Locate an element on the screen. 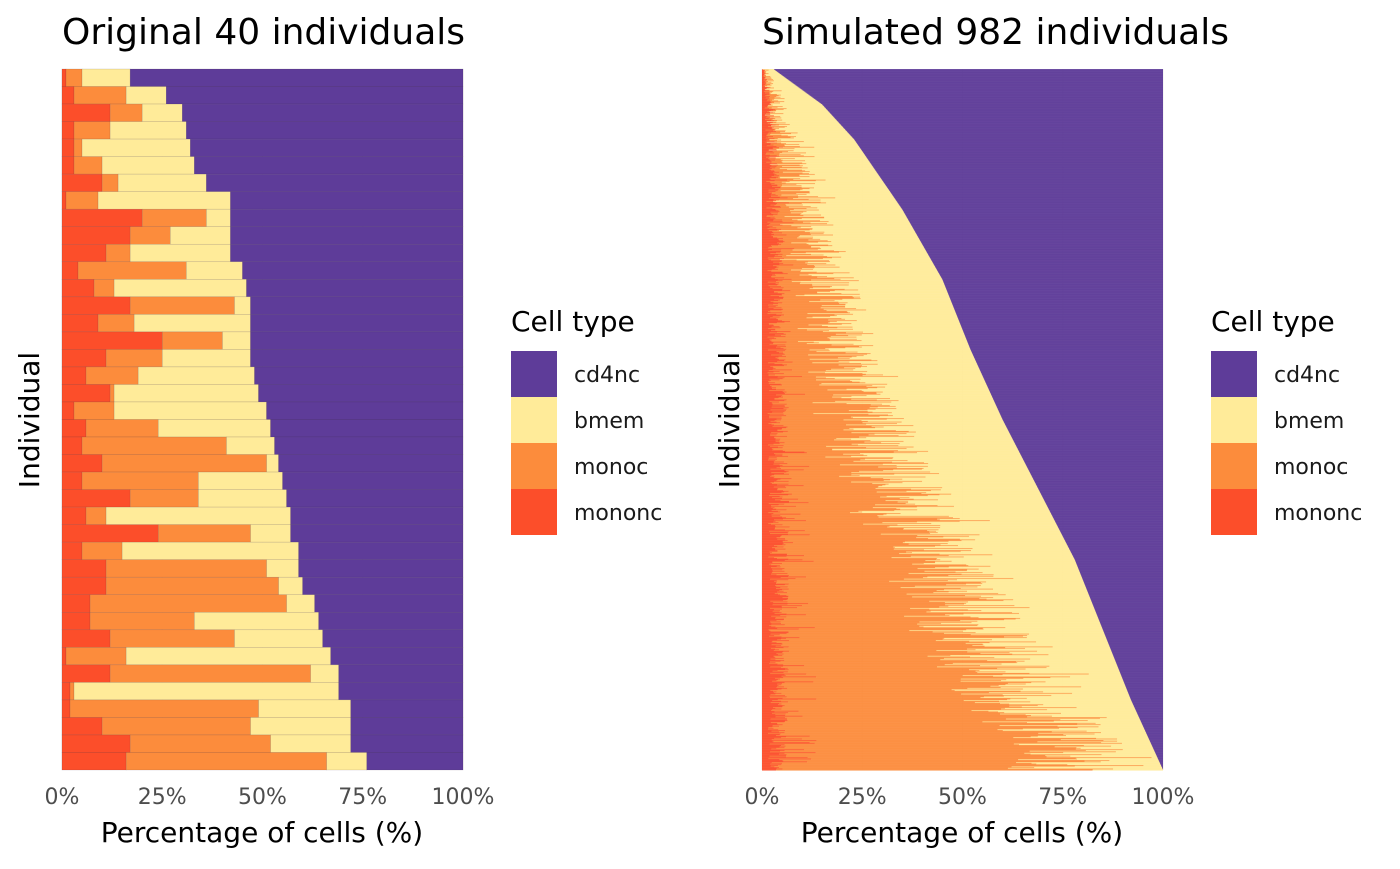 This screenshot has width=1400, height=869. simulated-chart-title: Simulated 982 individuals is located at coordinates (995, 32).